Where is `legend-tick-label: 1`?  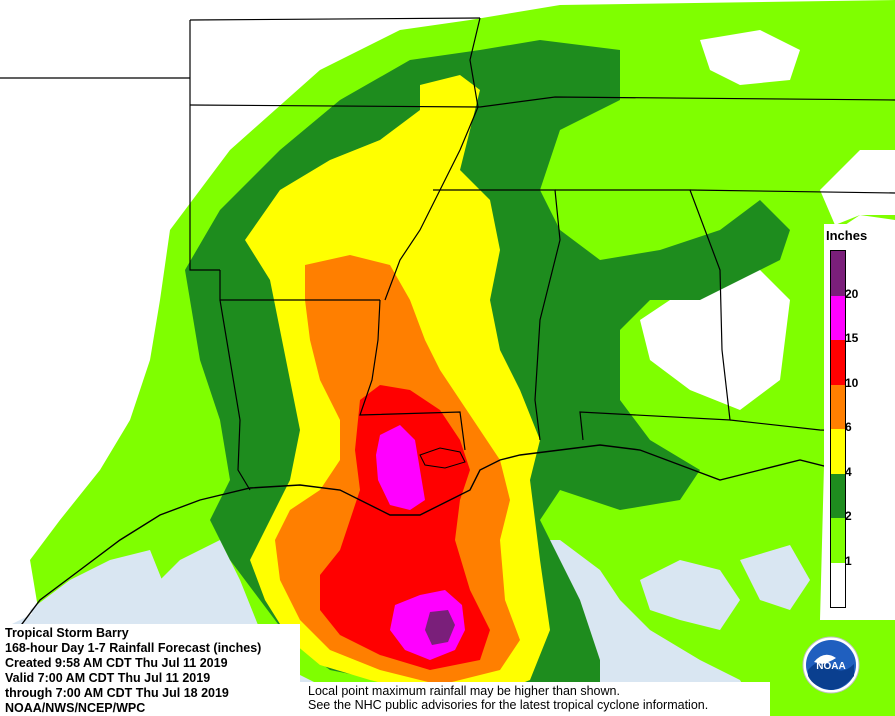
legend-tick-label: 1 is located at coordinates (848, 560).